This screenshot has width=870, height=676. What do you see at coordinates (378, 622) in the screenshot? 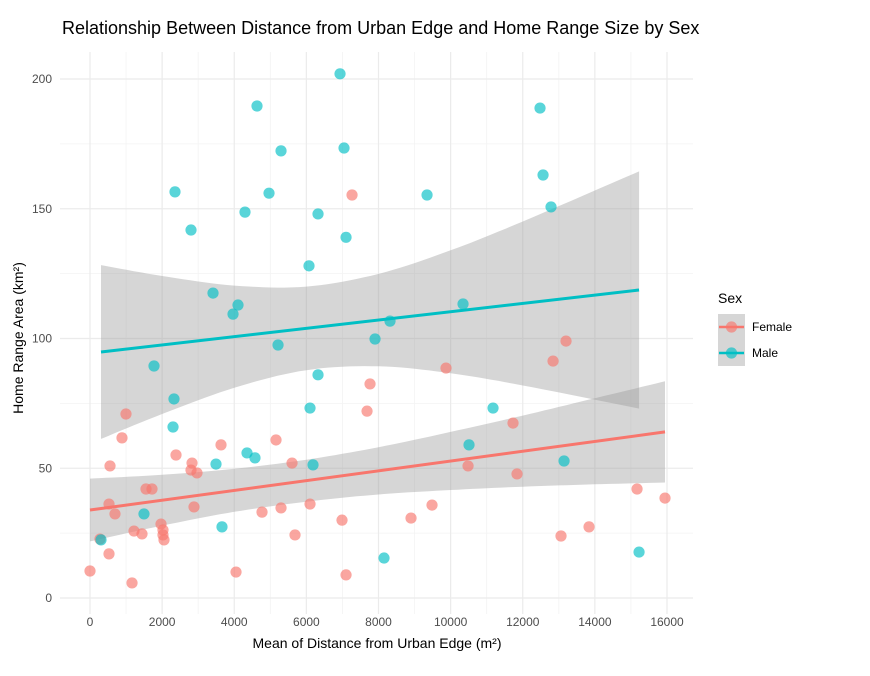
I see `x-tick-label: 8000` at bounding box center [378, 622].